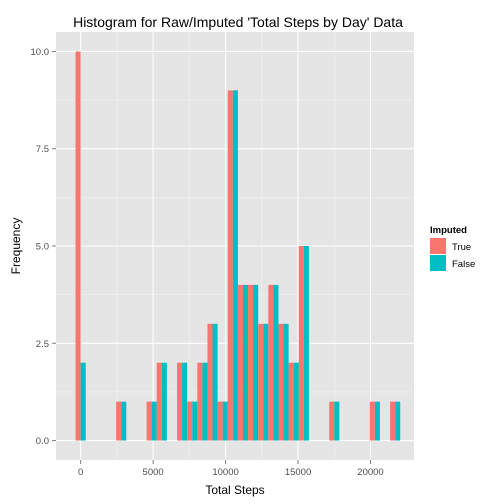  Describe the element at coordinates (438, 246) in the screenshot. I see `legend-swatch-true` at that location.